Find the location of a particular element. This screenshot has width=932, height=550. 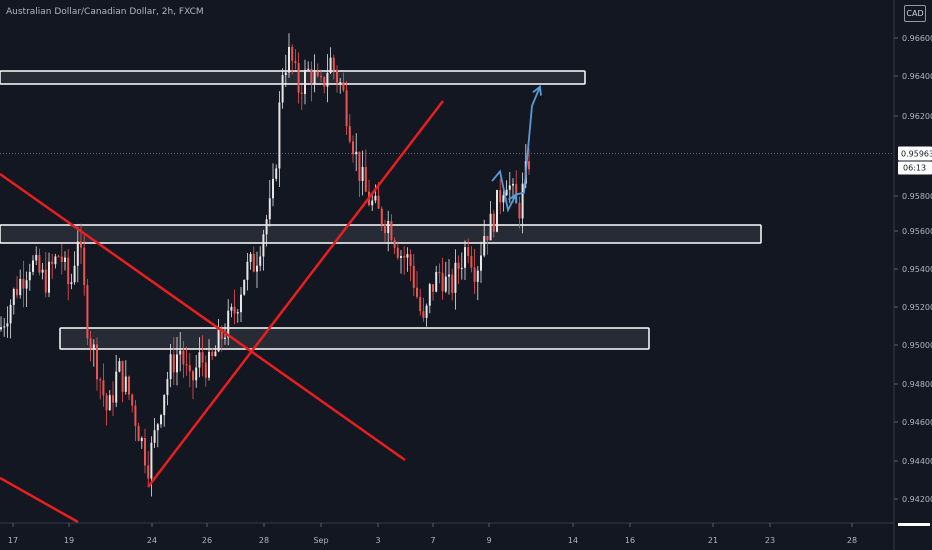

current-price-badge is located at coordinates (915, 153).